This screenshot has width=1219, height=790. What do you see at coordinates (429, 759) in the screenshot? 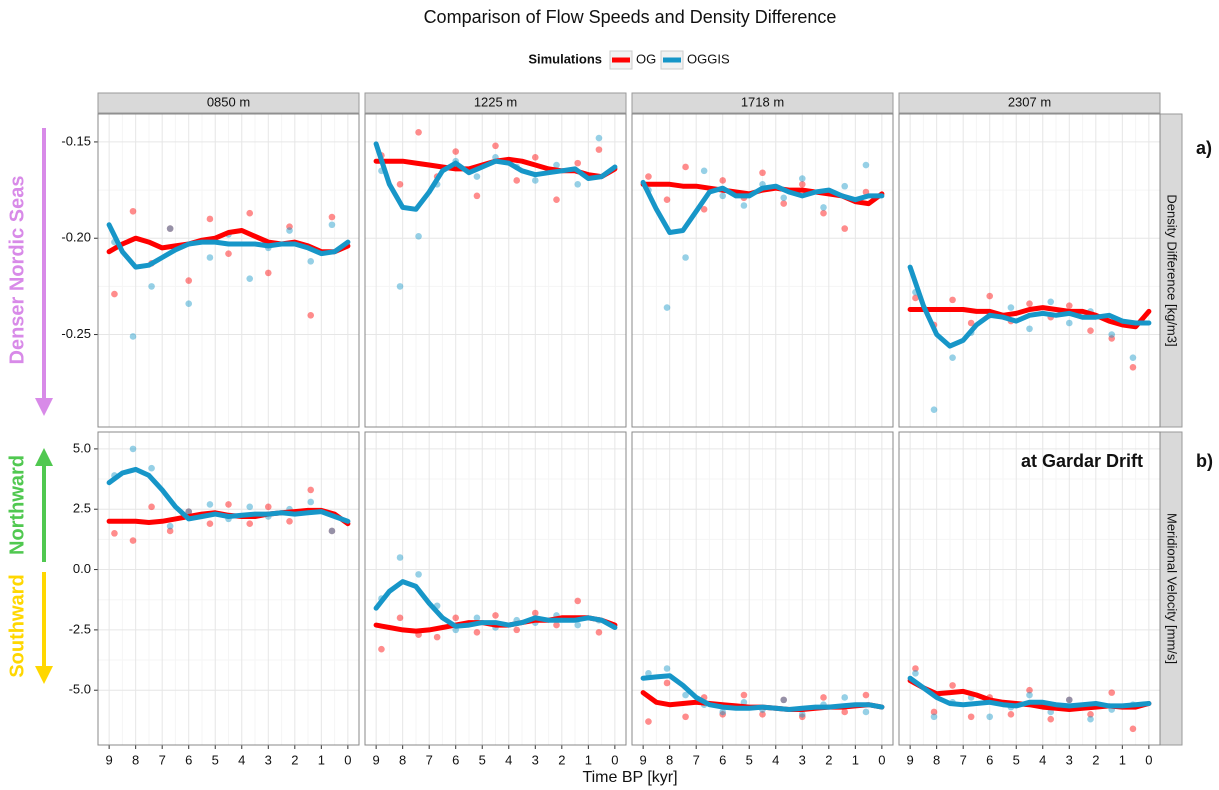
I see `x-tick-label: 7` at bounding box center [429, 759].